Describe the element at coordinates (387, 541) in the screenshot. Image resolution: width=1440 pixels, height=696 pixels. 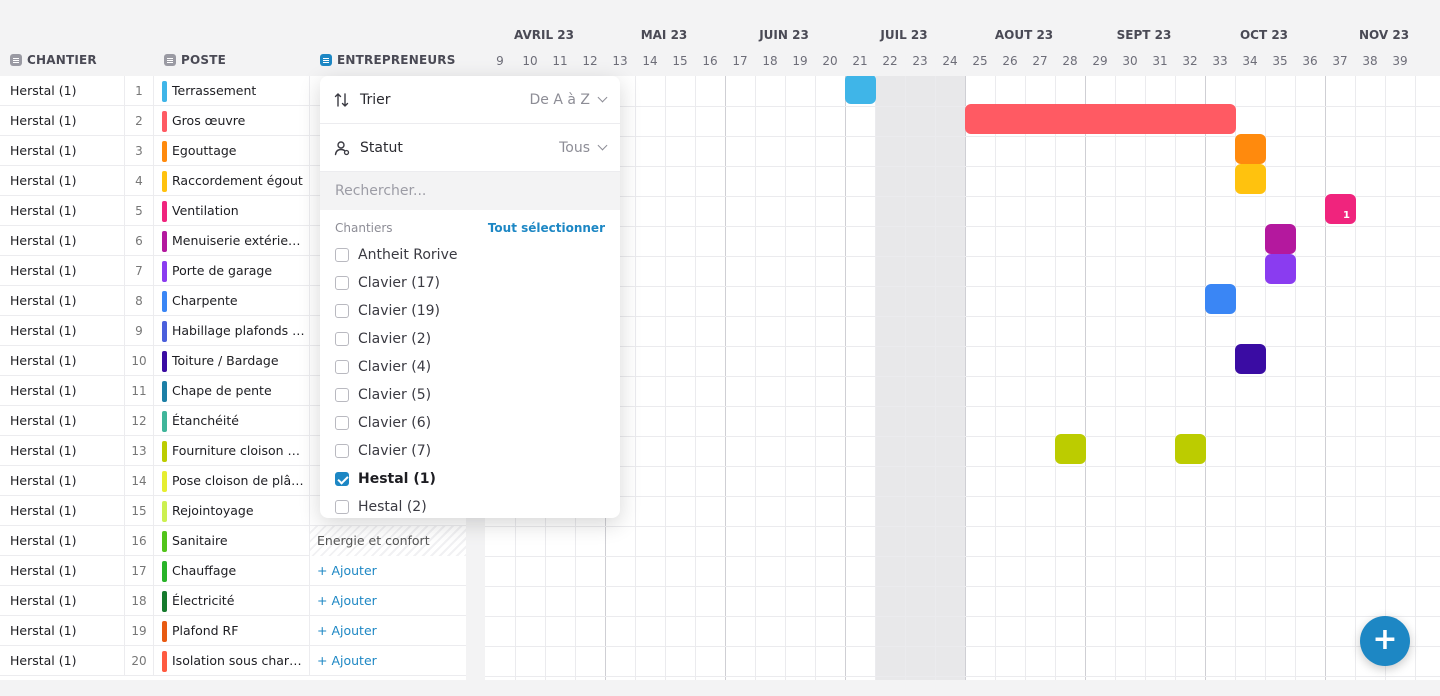
I see `entrepreneur-cell: Energie et confort` at that location.